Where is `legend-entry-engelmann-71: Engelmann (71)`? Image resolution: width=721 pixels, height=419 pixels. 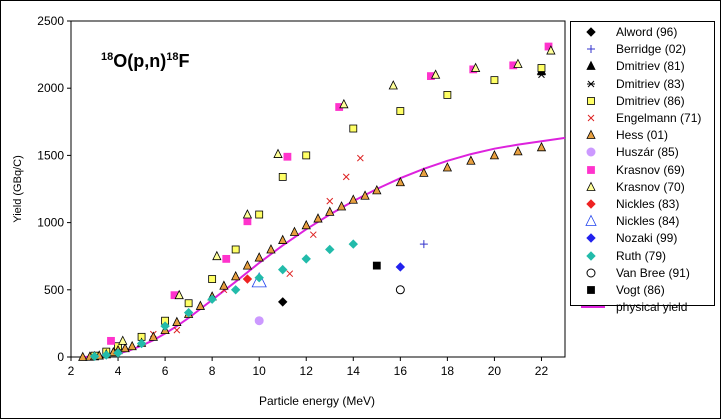
legend-entry-engelmann-71: Engelmann (71) is located at coordinates (642, 118).